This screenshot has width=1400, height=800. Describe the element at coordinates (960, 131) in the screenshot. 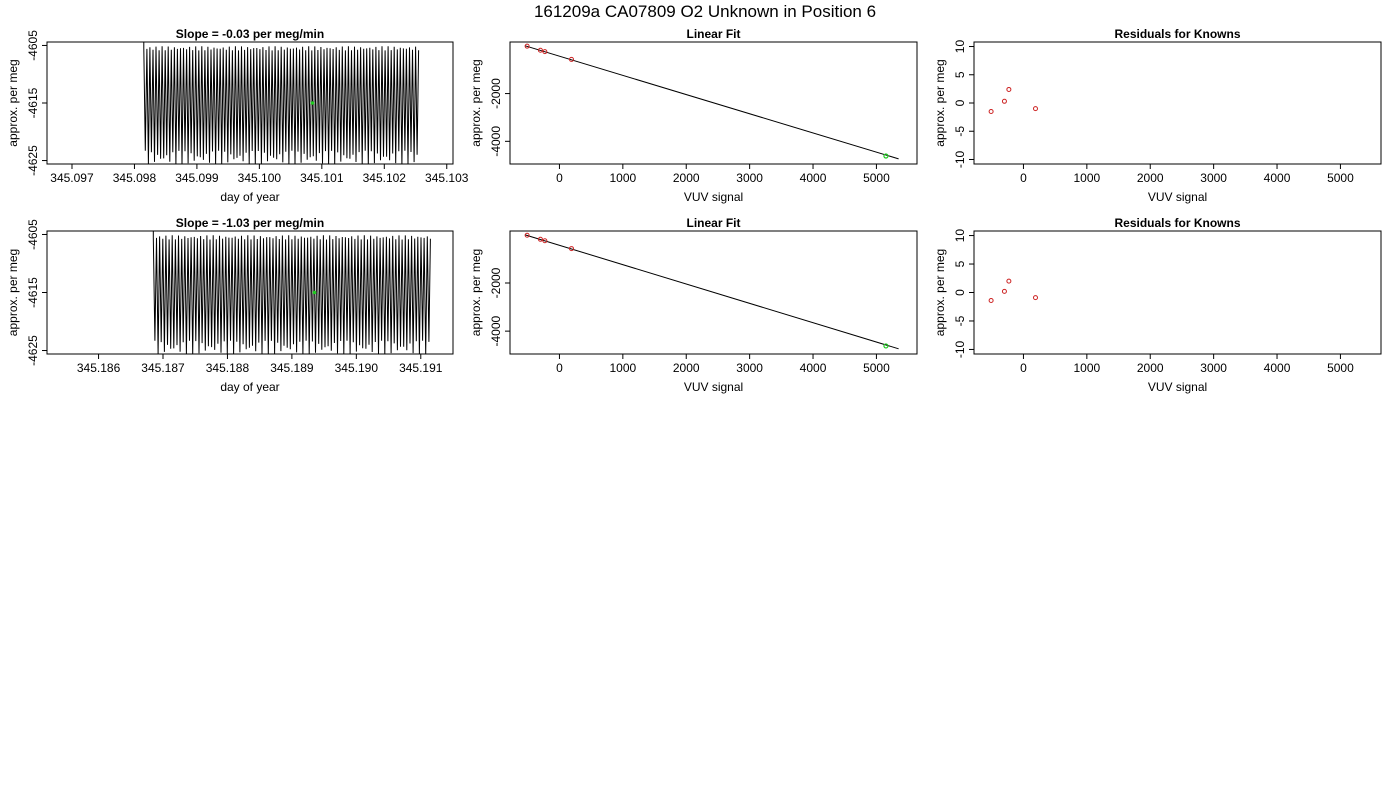

I see `y-tick-label: -5` at that location.